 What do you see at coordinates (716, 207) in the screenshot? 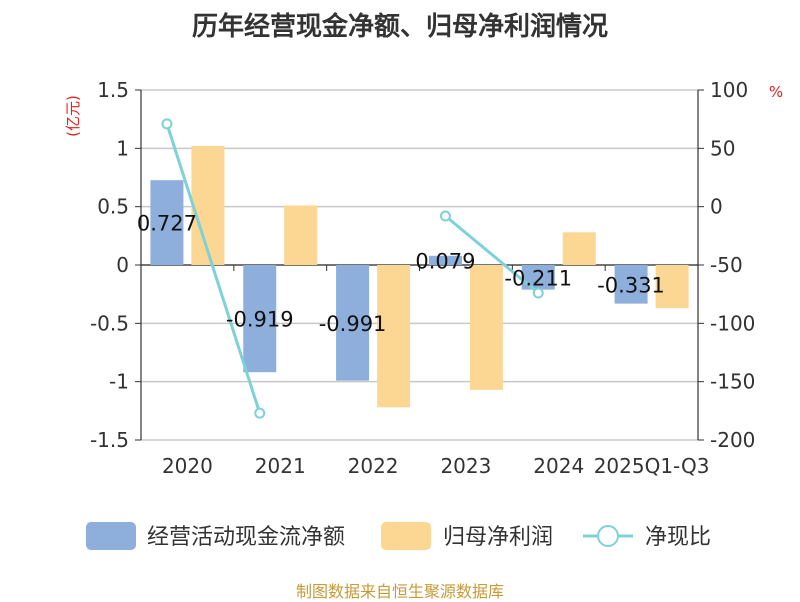
I see `right-axis-tick-label: 0` at bounding box center [716, 207].